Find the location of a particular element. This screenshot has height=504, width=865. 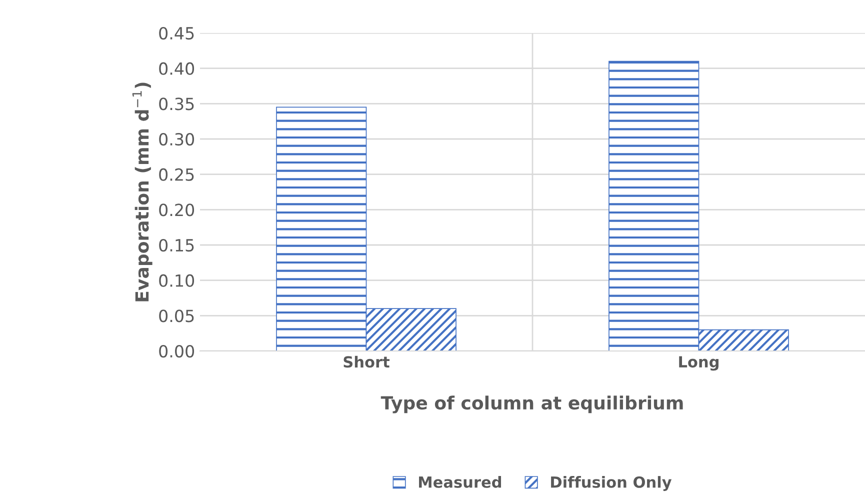

x-tick-label: Long is located at coordinates (698, 363).